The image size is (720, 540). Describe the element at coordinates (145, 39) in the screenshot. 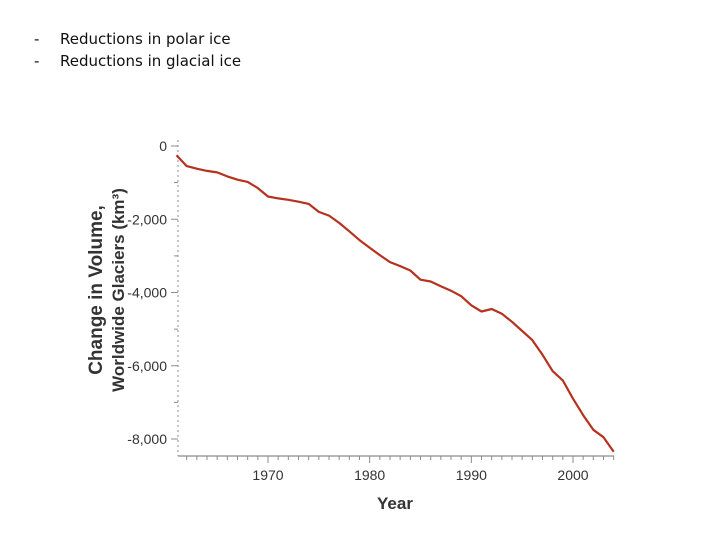

I see `bullet-text: Reductions in polar ice` at that location.